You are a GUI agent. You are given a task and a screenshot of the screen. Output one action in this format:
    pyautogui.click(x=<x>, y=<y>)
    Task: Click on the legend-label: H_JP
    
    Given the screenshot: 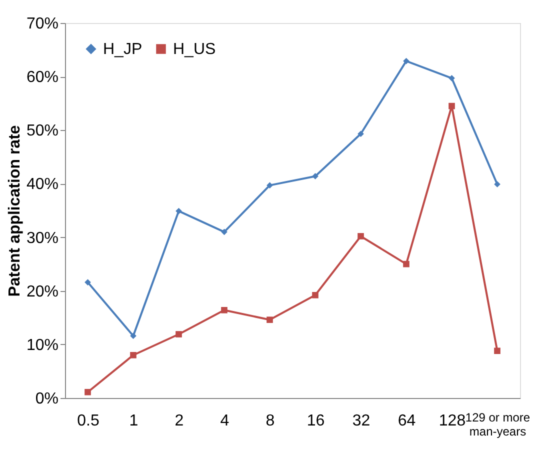 What is the action you would take?
    pyautogui.click(x=122, y=49)
    